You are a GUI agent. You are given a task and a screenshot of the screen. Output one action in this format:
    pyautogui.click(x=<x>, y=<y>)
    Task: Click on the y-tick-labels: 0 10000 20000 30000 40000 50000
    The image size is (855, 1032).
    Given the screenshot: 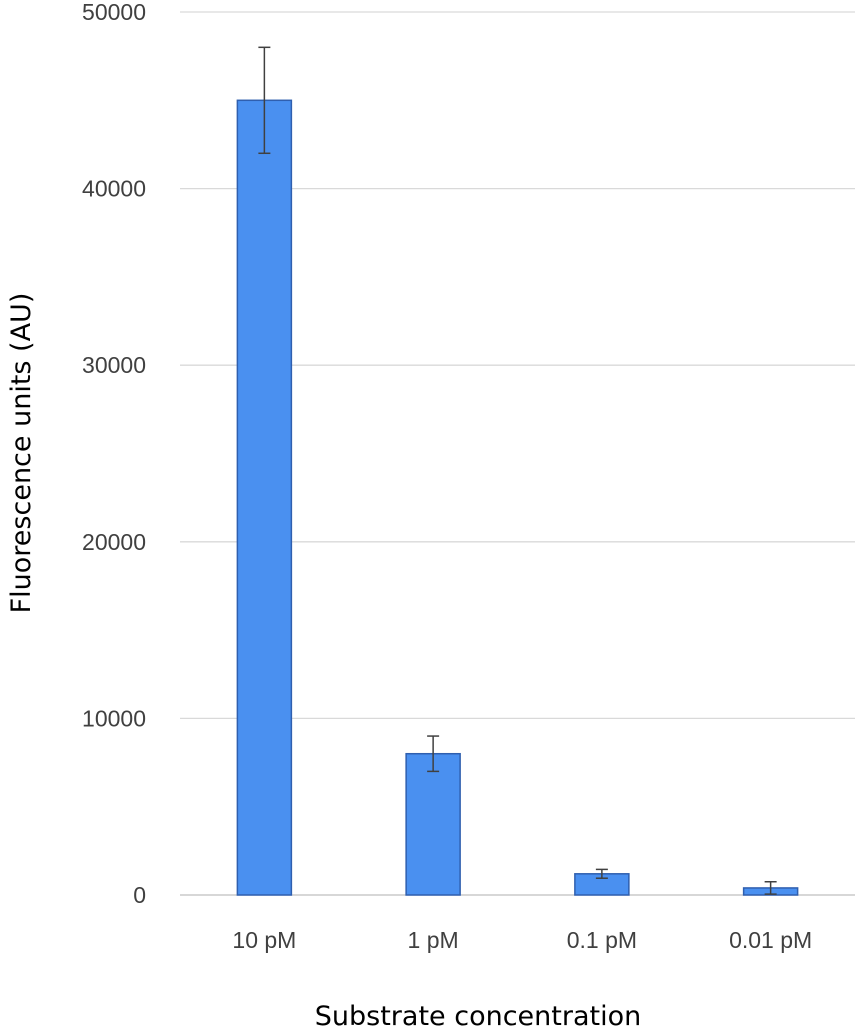 What is the action you would take?
    pyautogui.click(x=114, y=454)
    